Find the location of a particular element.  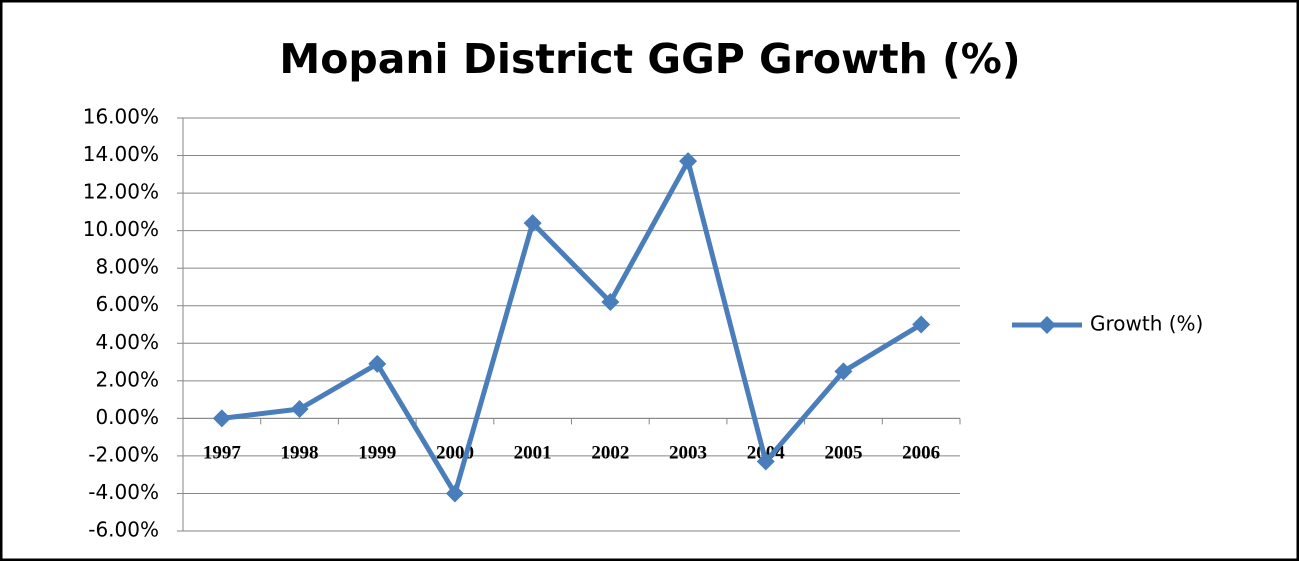

x-tick-label: 2006 is located at coordinates (921, 453).